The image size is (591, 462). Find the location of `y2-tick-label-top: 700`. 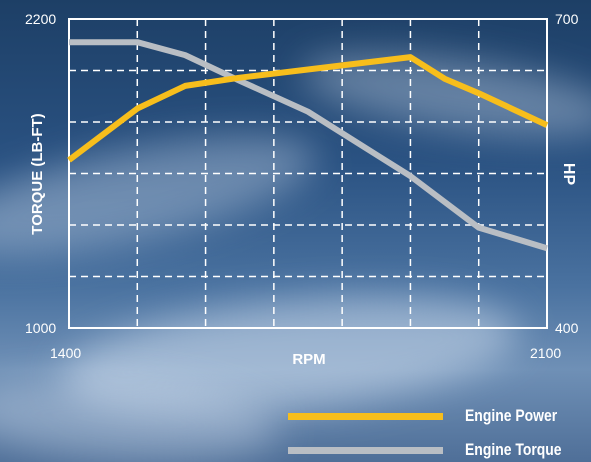

y2-tick-label-top: 700 is located at coordinates (567, 19).